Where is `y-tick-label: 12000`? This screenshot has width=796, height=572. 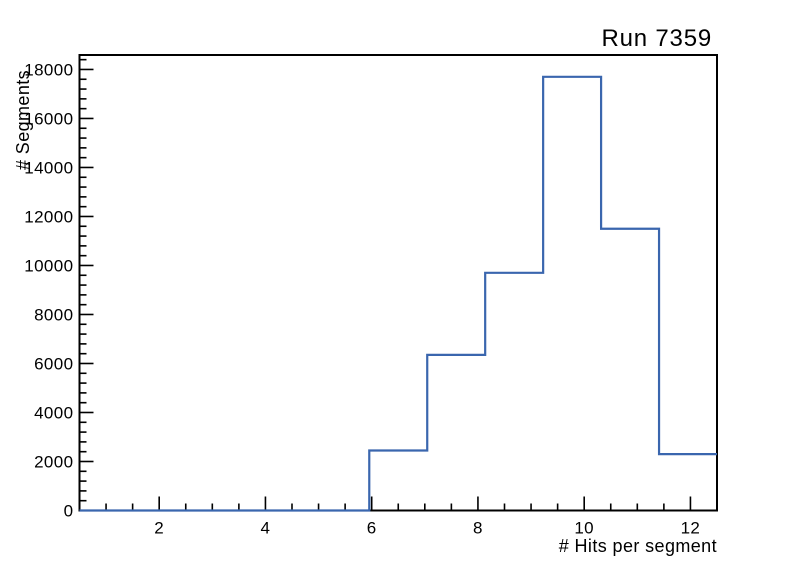
y-tick-label: 12000 is located at coordinates (48, 216).